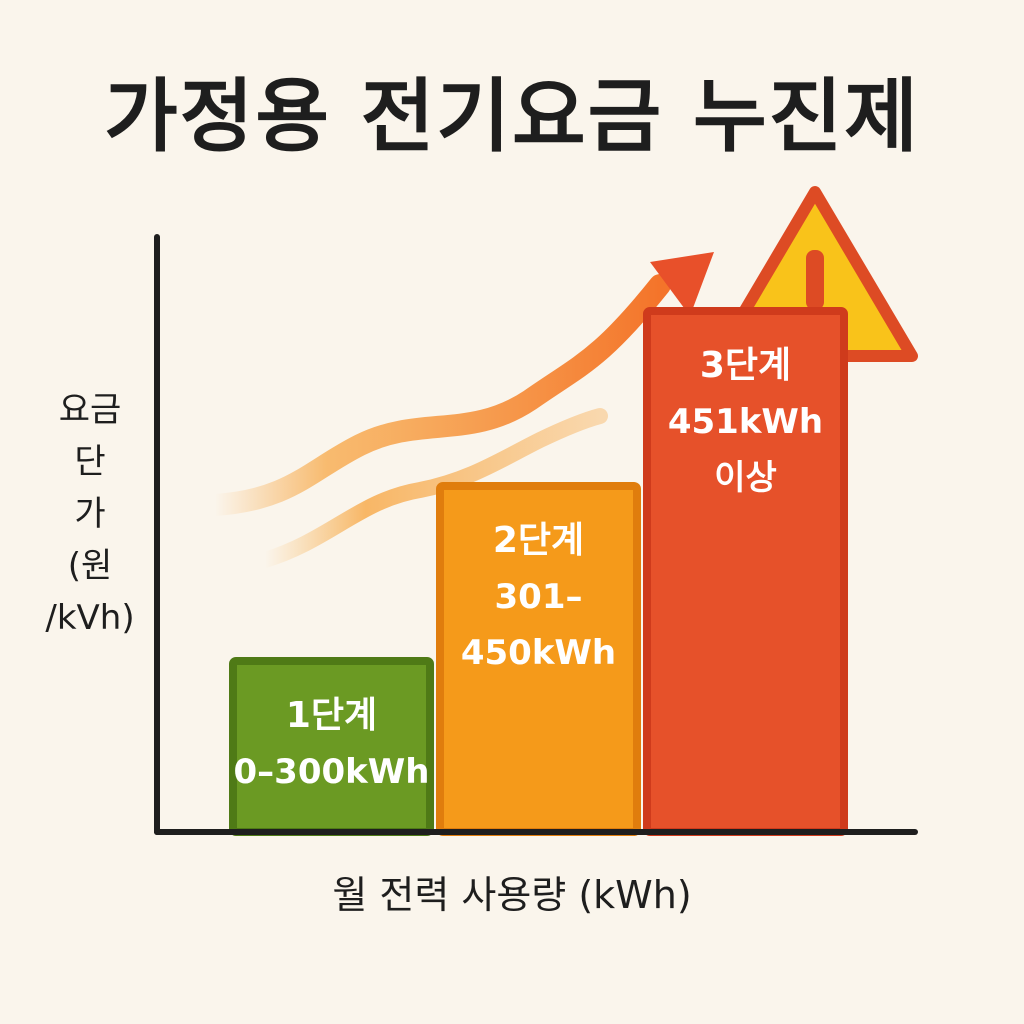 This screenshot has width=1024, height=1024. I want to click on bar-range-label: 450kWh, so click(538, 653).